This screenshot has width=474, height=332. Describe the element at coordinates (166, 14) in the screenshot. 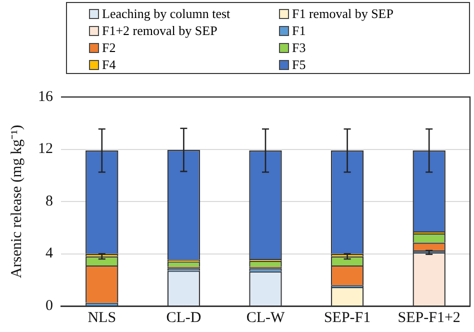

I see `legend-label: Leaching by column test` at that location.